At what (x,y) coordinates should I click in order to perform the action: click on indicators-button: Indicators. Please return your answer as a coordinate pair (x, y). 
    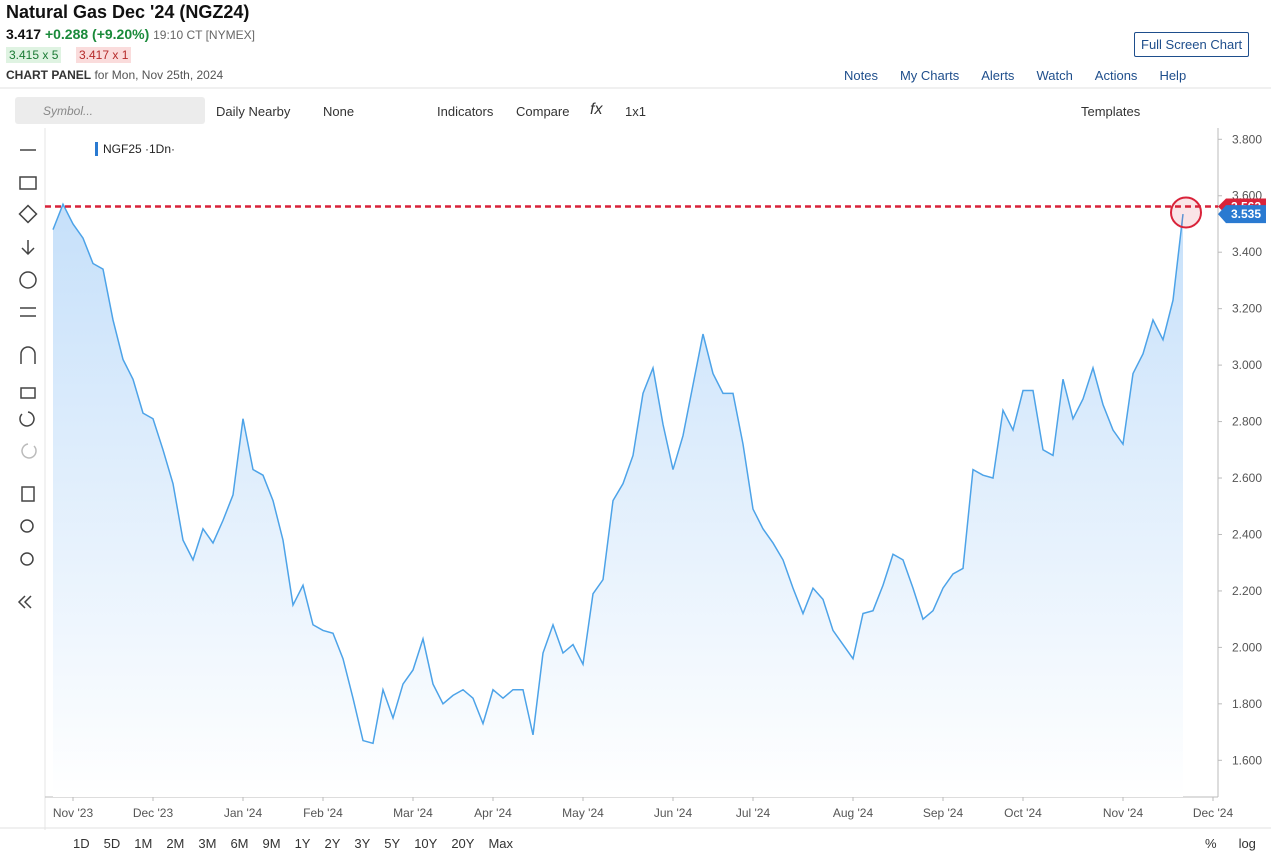
    Looking at the image, I should click on (465, 111).